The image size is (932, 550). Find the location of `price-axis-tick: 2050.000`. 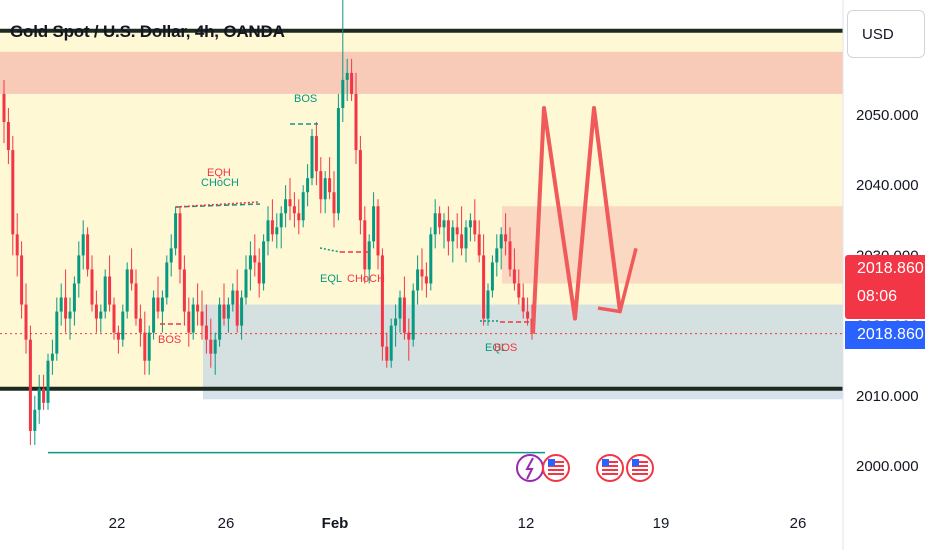

price-axis-tick: 2050.000 is located at coordinates (887, 115).